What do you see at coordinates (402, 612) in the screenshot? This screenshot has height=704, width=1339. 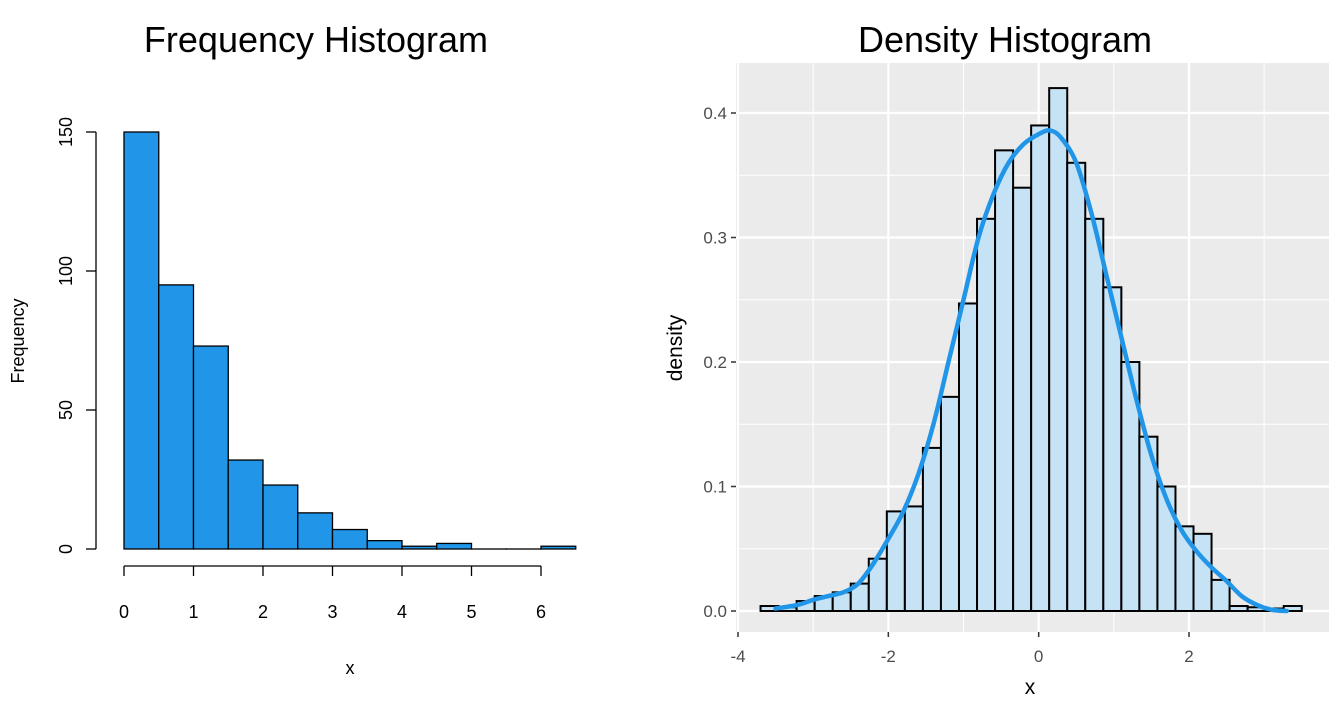 I see `frequency-x-tick-label: 4` at bounding box center [402, 612].